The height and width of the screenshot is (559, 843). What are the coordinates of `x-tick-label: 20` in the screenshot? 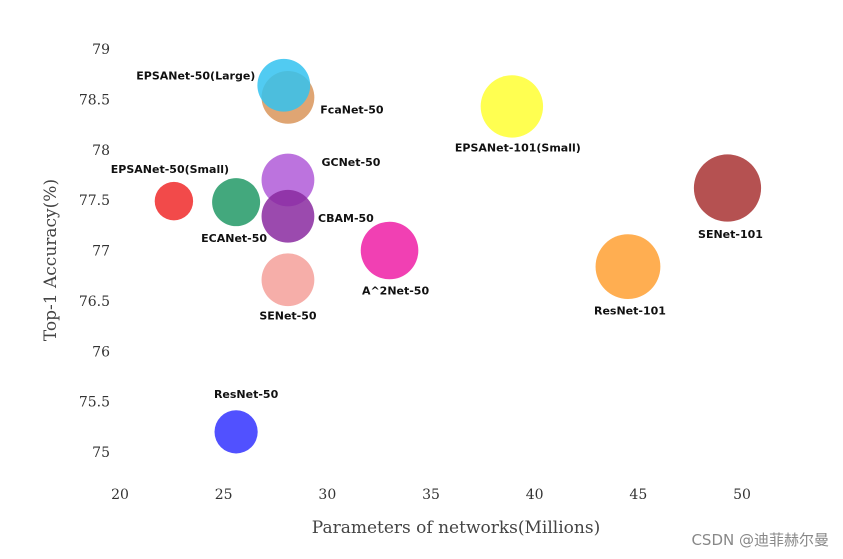 It's located at (120, 495).